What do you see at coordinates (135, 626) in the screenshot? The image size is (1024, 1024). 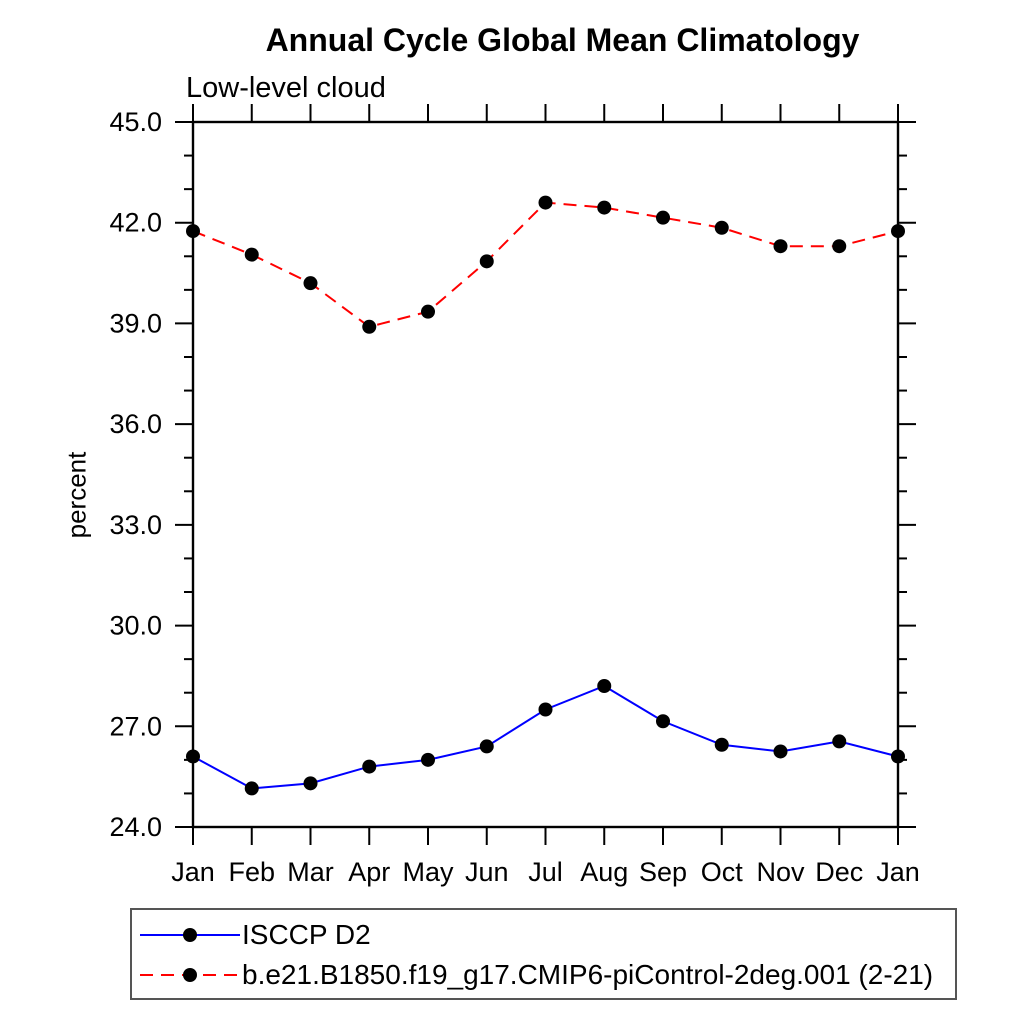 I see `y-tick-label: 30.0` at bounding box center [135, 626].